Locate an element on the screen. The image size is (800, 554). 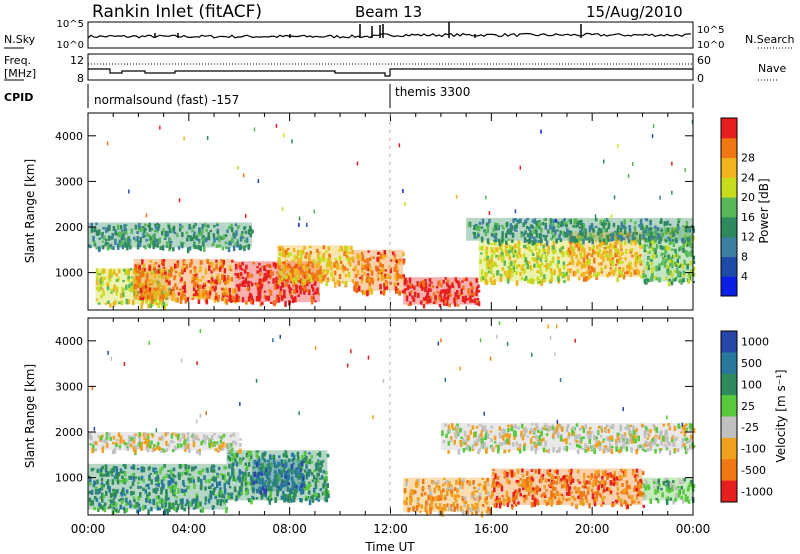
beam-title: Beam 13 is located at coordinates (388, 12).